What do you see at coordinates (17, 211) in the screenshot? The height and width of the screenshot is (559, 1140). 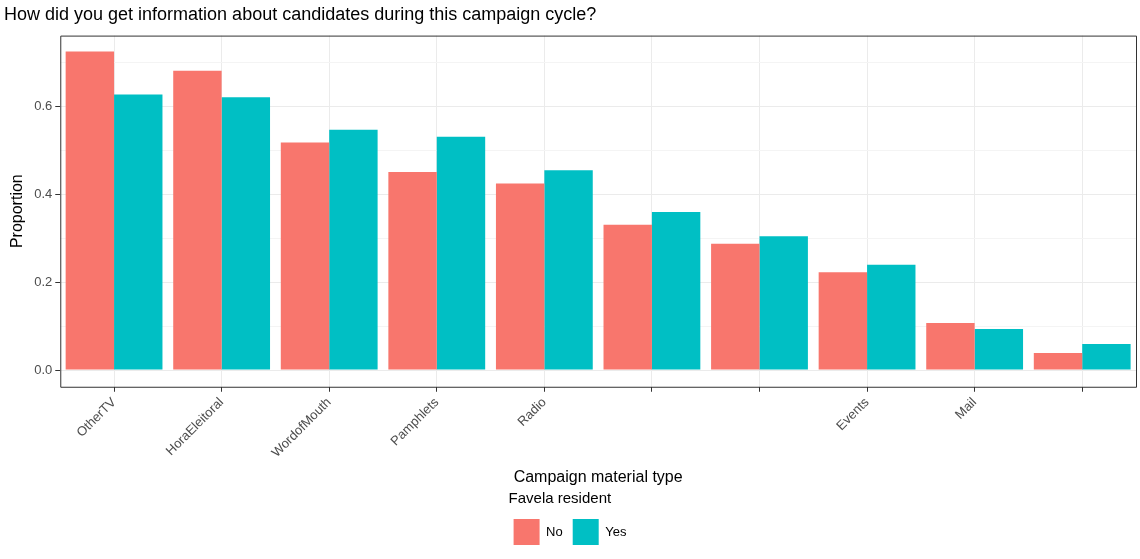 I see `y-axis-title: Proportion` at bounding box center [17, 211].